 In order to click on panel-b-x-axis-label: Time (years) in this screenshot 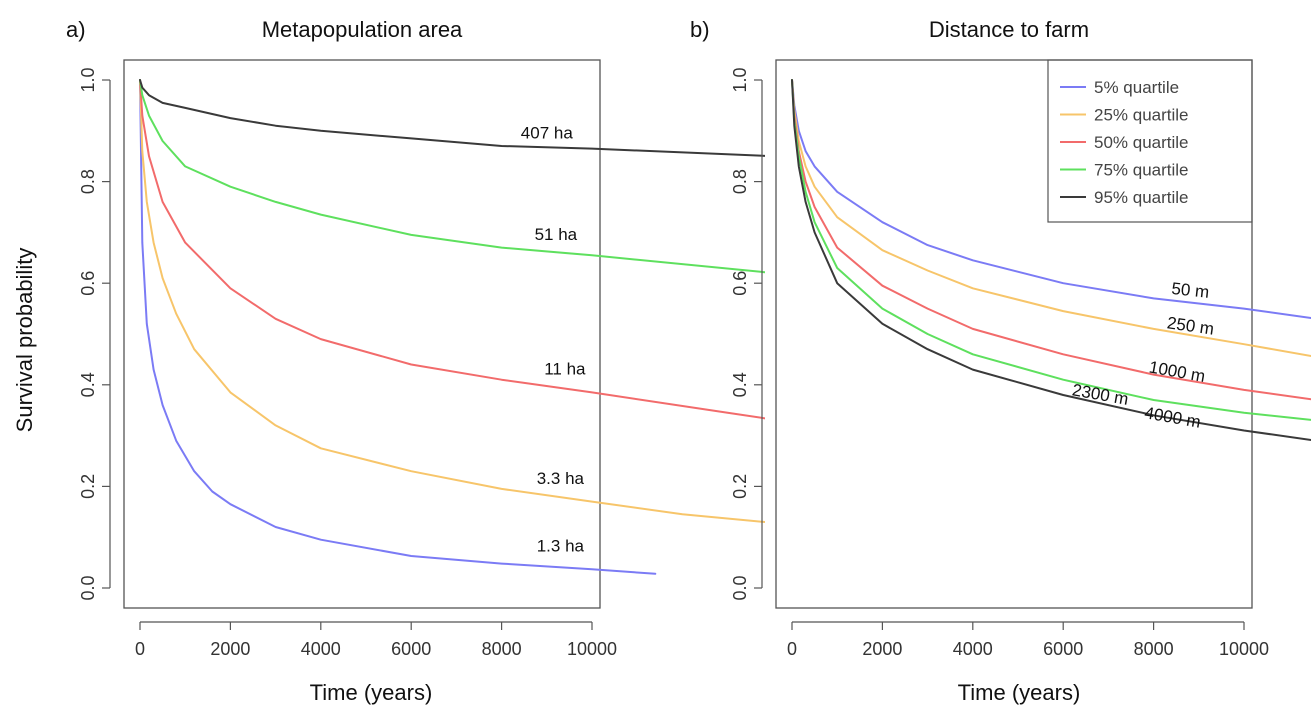, I will do `click(1019, 692)`.